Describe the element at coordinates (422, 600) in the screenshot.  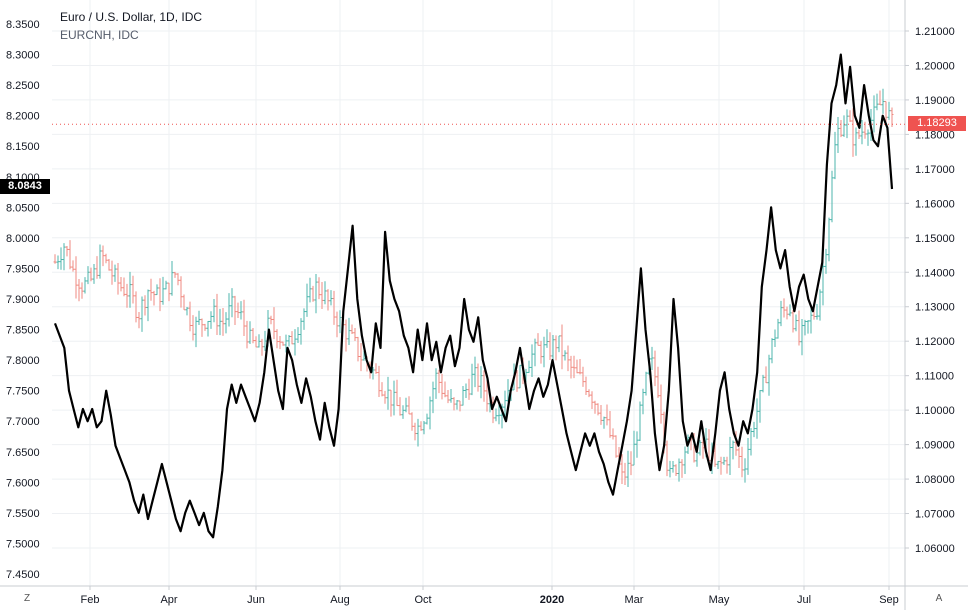
I see `time-tick-label: Oct` at that location.